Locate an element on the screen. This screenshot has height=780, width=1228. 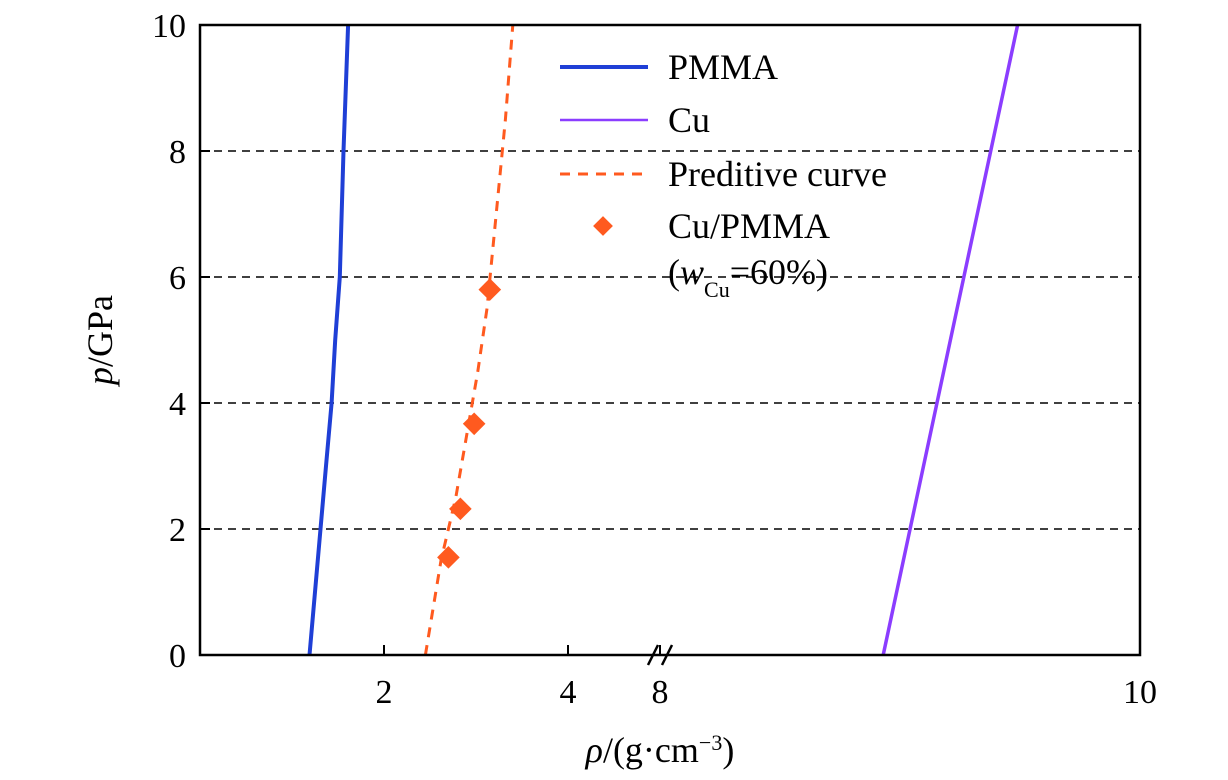
y-tick-label-2: 2 is located at coordinates (177, 530).